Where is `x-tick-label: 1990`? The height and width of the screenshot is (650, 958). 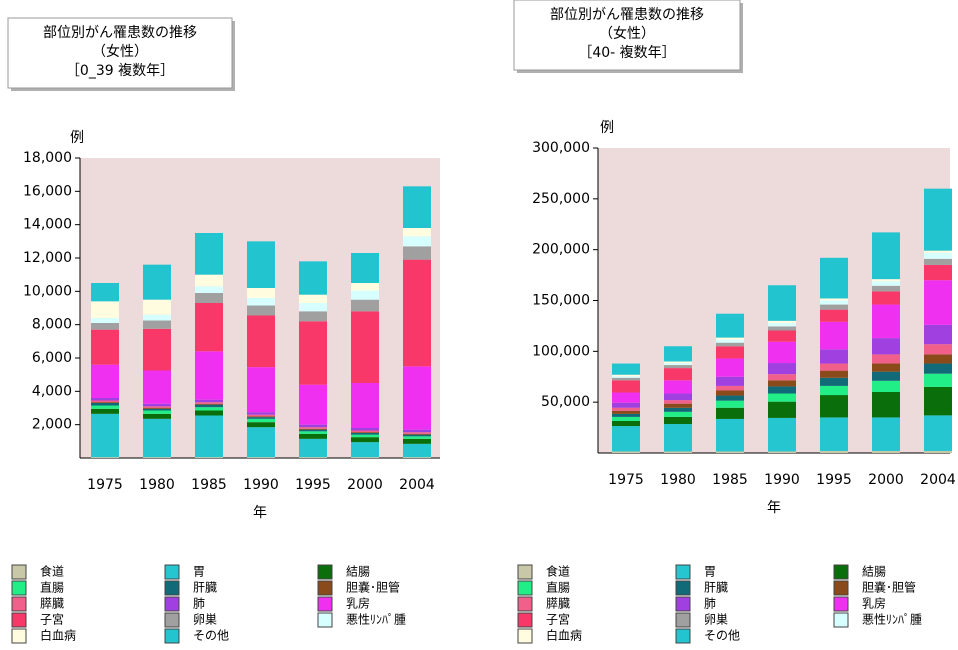 x-tick-label: 1990 is located at coordinates (782, 480).